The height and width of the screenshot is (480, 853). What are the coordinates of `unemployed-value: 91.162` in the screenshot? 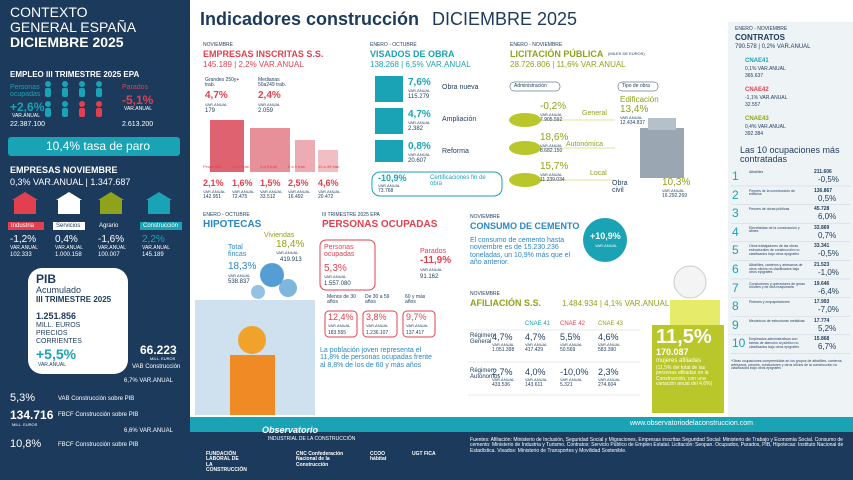 It's located at (429, 277).